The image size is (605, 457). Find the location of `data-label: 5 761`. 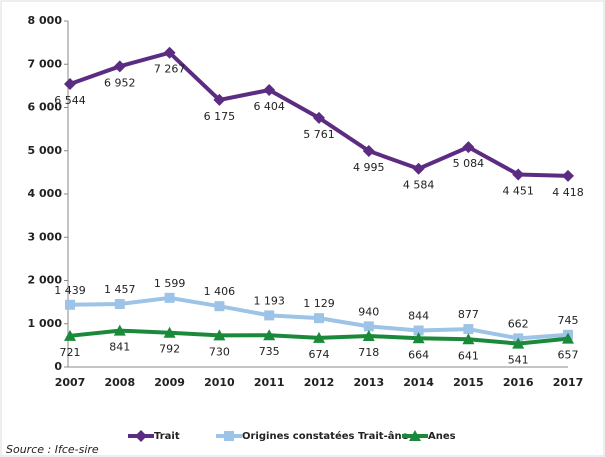

data-label: 5 761 is located at coordinates (319, 134).